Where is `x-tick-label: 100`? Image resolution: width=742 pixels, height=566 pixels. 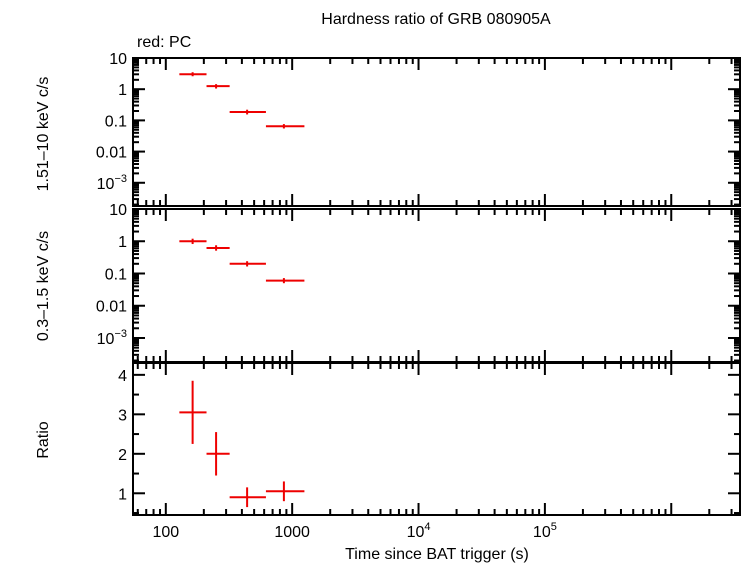 x-tick-label: 100 is located at coordinates (165, 532).